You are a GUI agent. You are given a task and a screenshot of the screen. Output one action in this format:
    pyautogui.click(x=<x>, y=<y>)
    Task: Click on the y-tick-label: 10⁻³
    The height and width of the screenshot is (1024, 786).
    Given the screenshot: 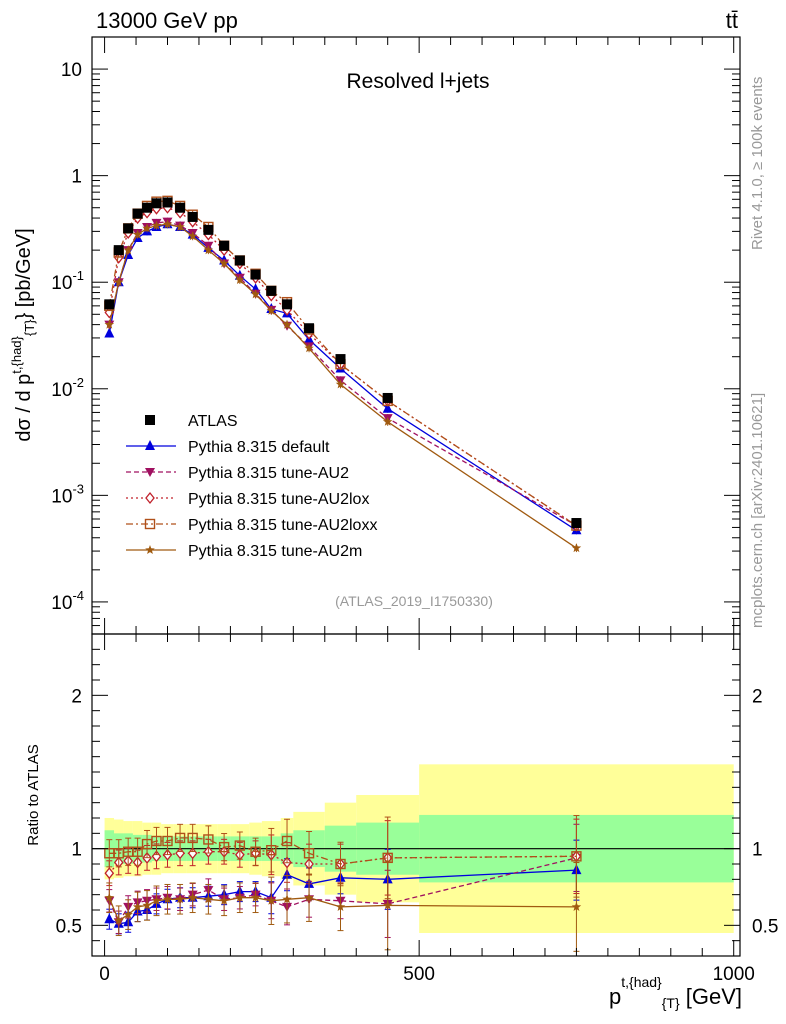 What is the action you would take?
    pyautogui.click(x=67, y=494)
    